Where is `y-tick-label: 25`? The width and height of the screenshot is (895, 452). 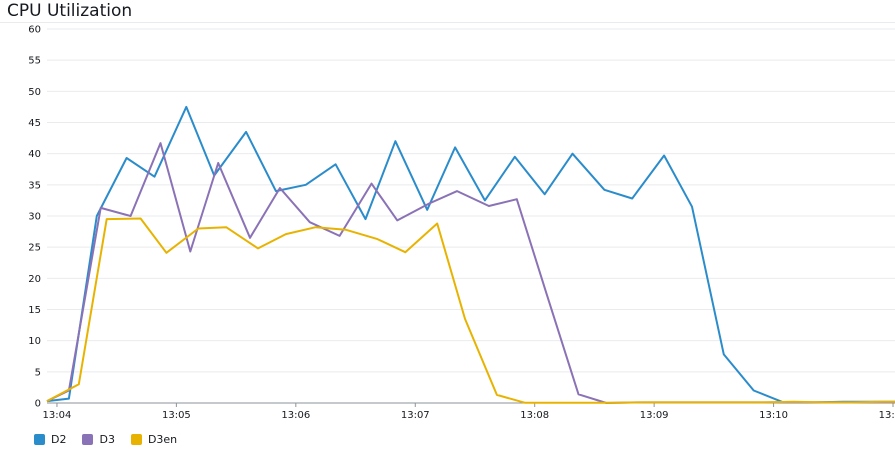 y-tick-label: 25 is located at coordinates (34, 248).